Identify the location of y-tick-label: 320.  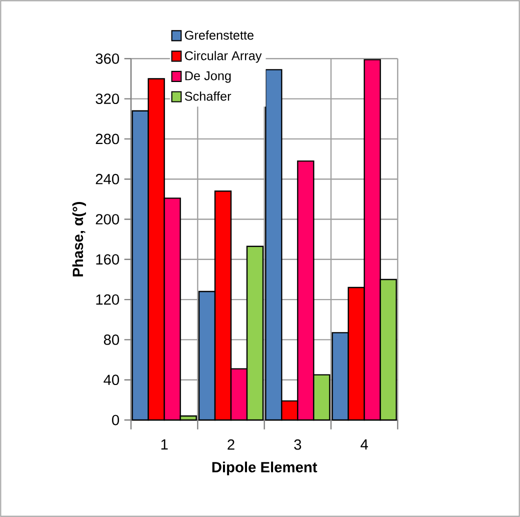
(108, 99).